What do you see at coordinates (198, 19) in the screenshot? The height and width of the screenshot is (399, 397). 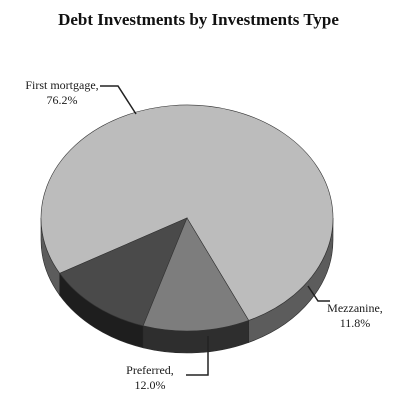 I see `chart-title: Debt Investments by Investments Type` at bounding box center [198, 19].